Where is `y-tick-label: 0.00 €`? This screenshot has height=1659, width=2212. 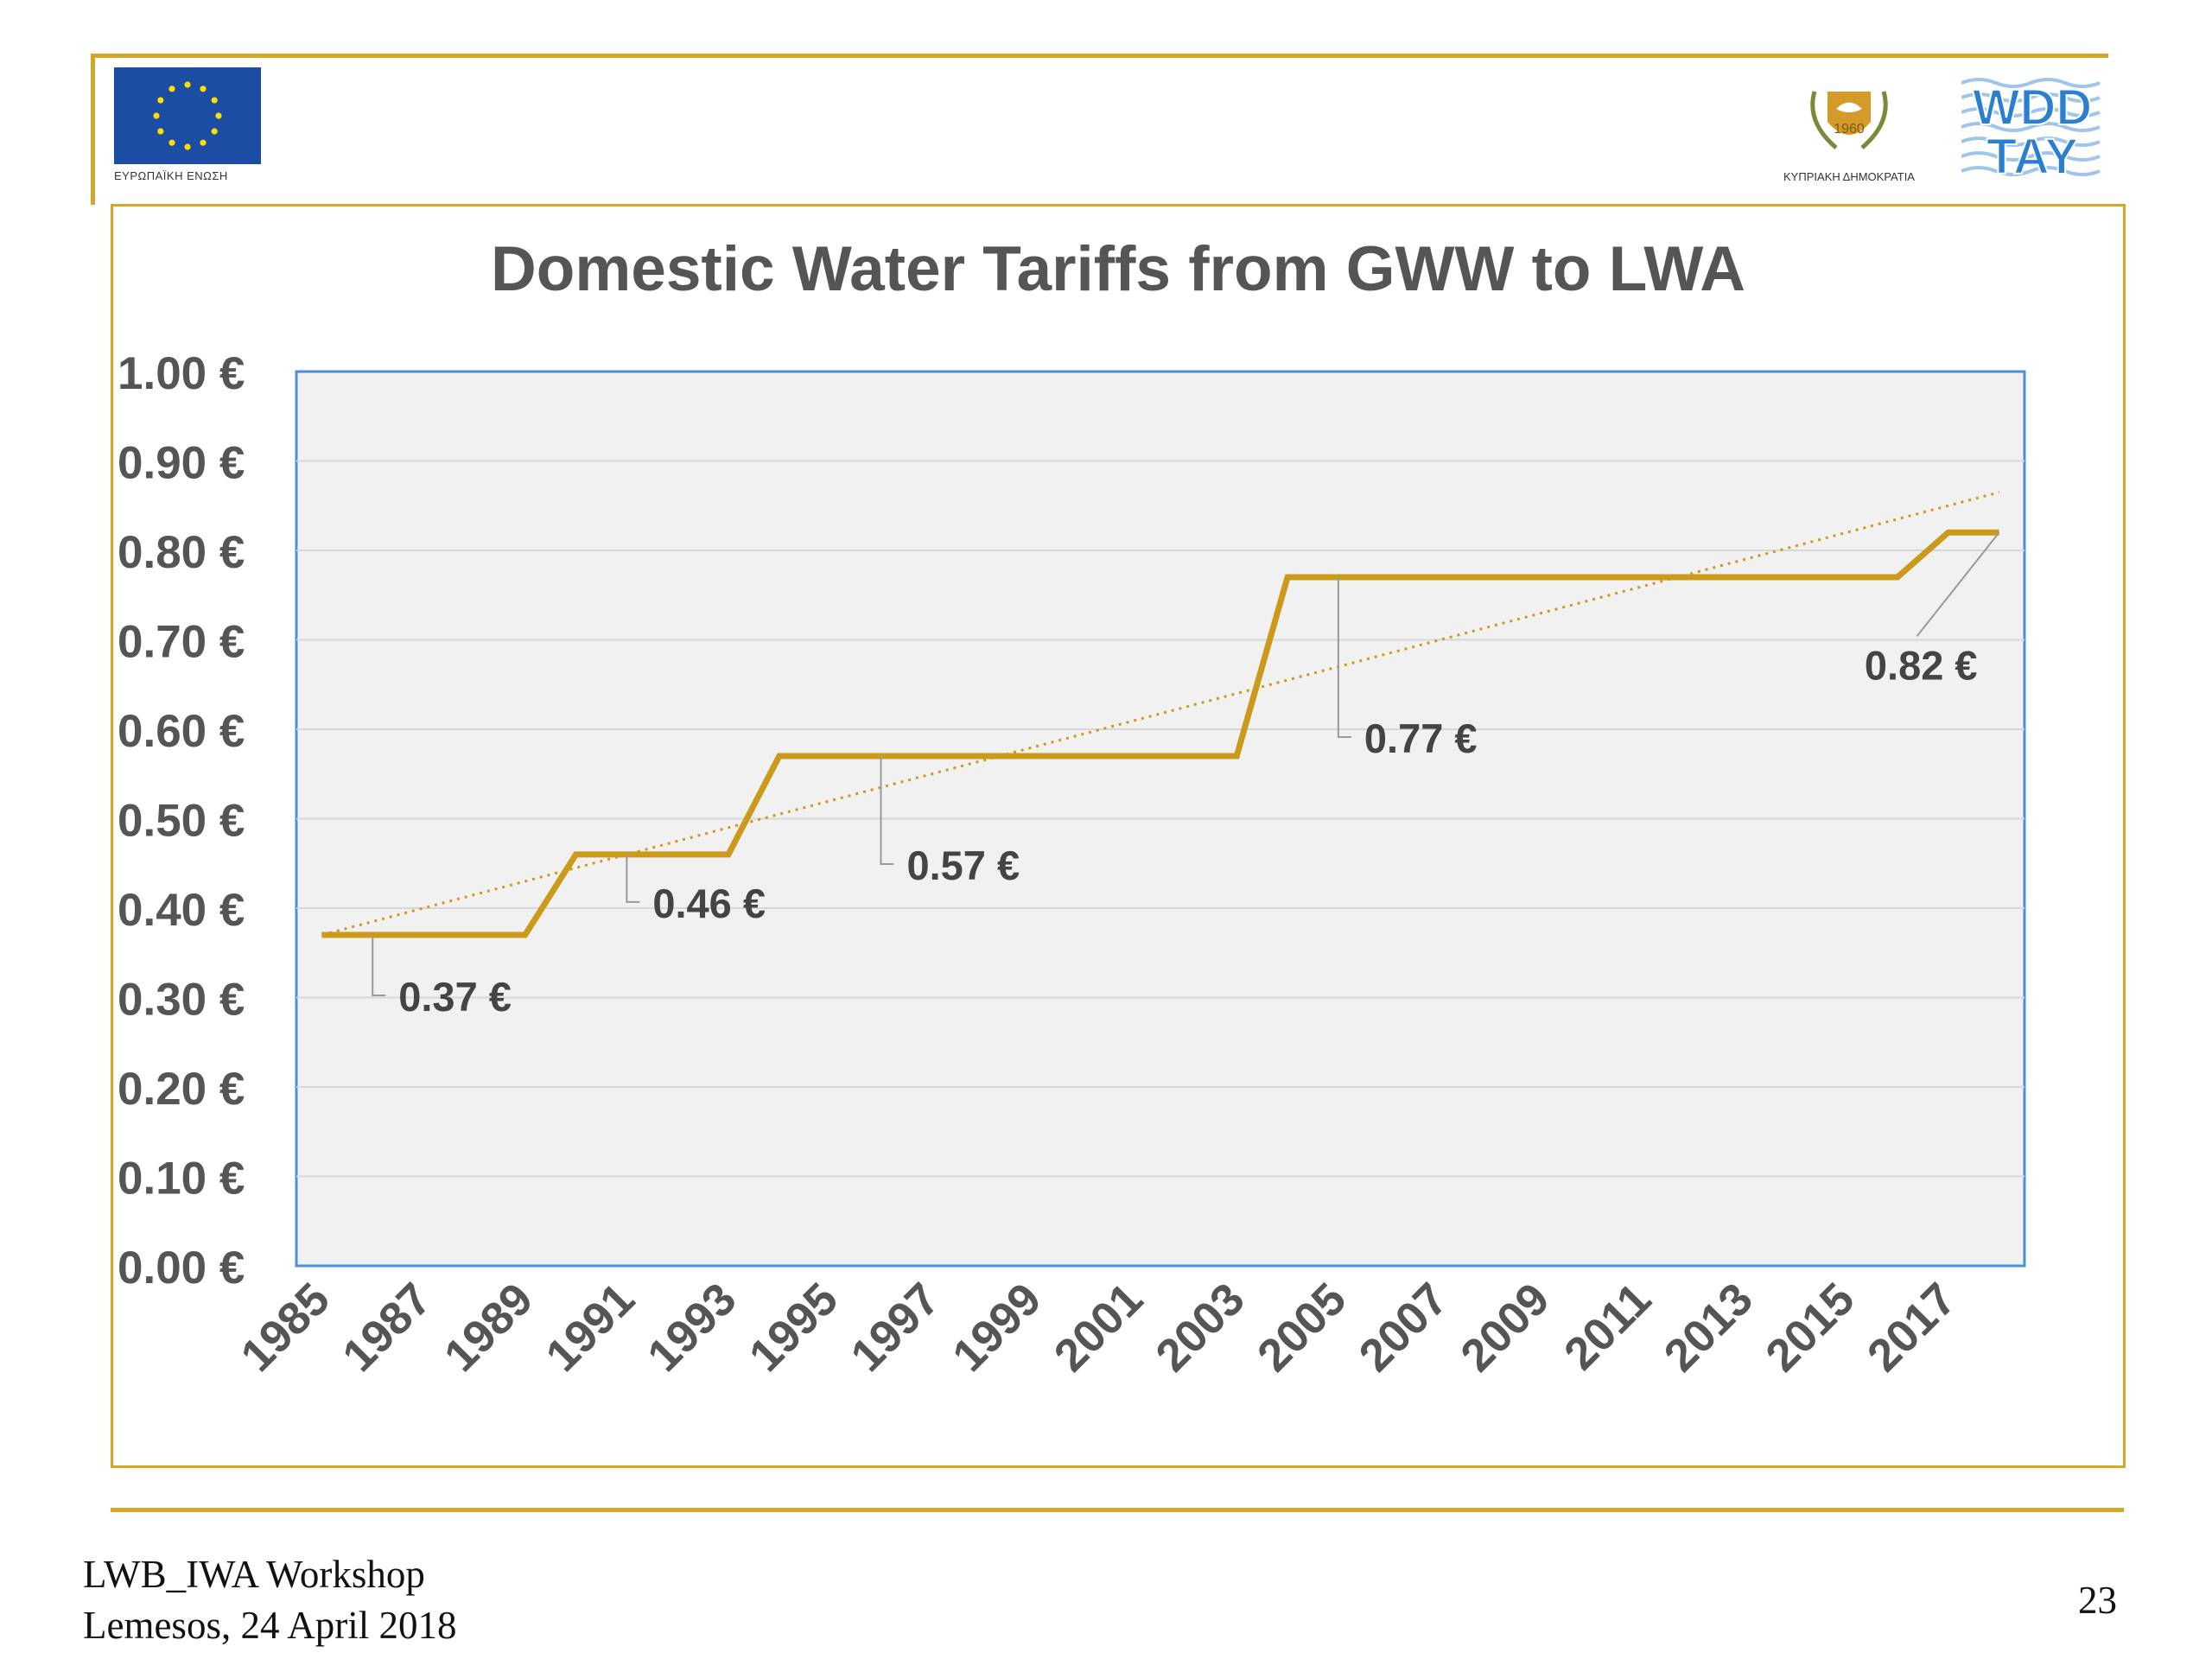
y-tick-label: 0.00 € is located at coordinates (181, 1268).